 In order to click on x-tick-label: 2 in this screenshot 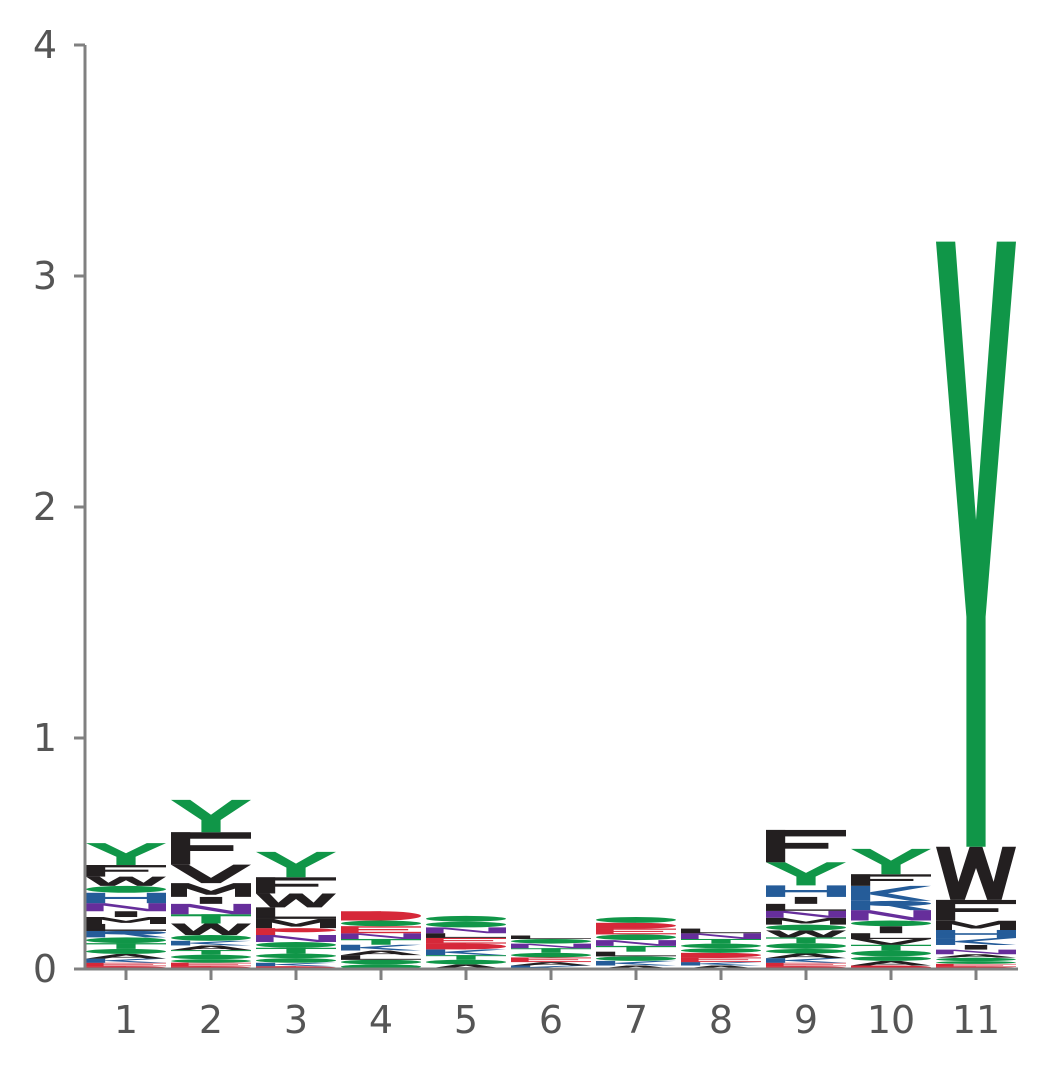, I will do `click(211, 1020)`.